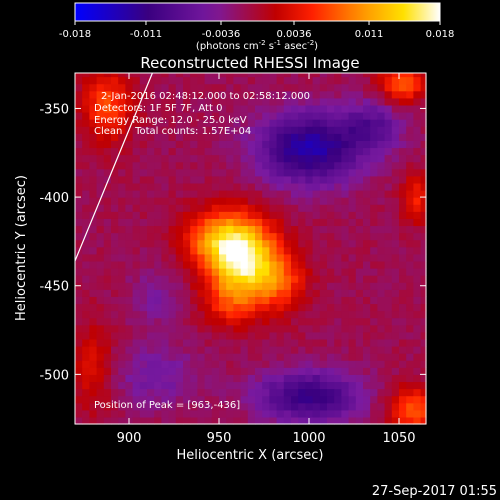 This screenshot has width=500, height=500. What do you see at coordinates (219, 438) in the screenshot?
I see `x-tick-label: 950` at bounding box center [219, 438].